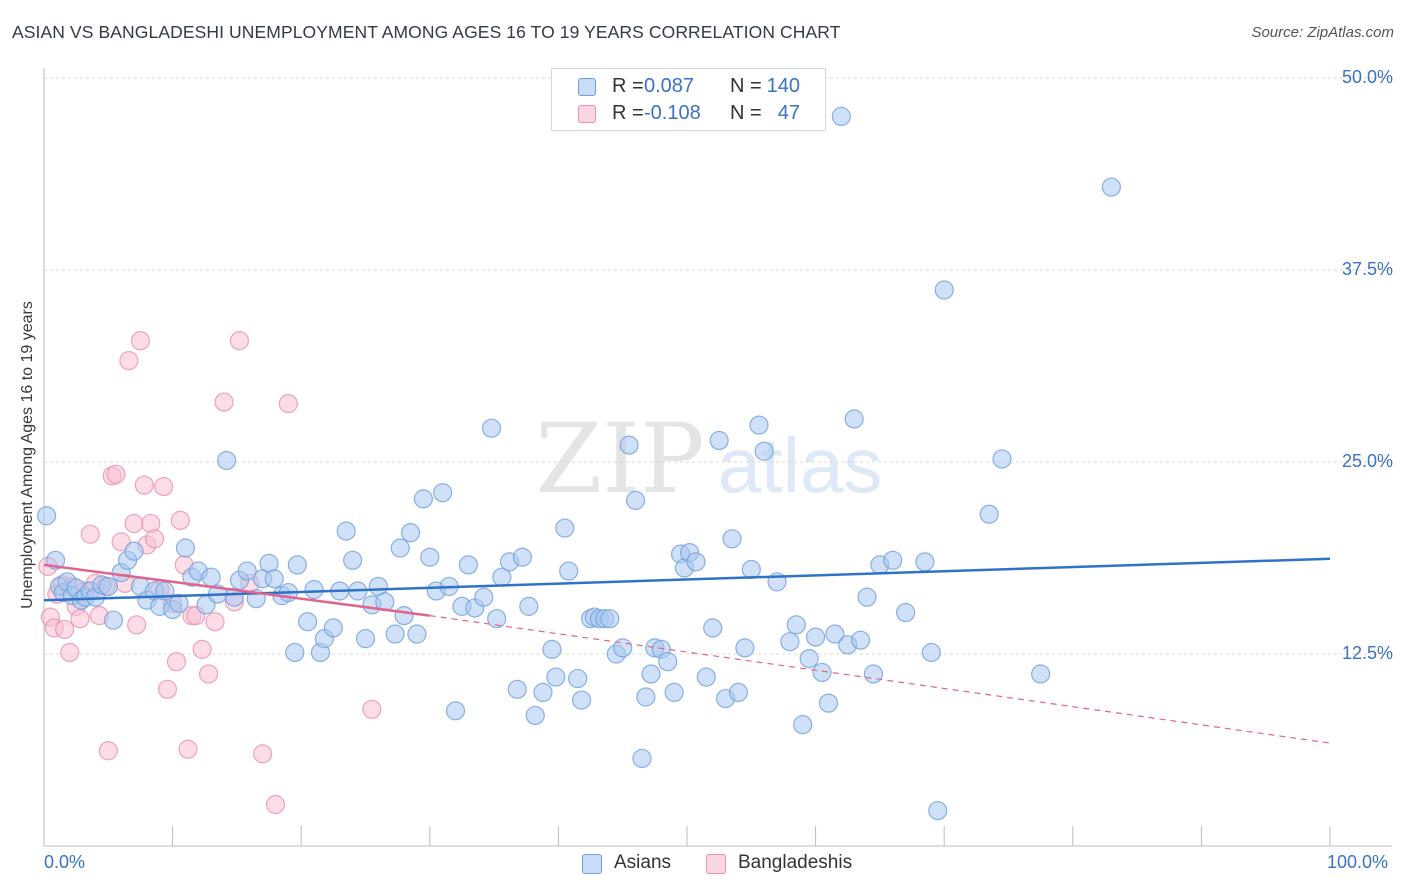 Image resolution: width=1406 pixels, height=892 pixels. What do you see at coordinates (1367, 269) in the screenshot?
I see `y-tick-label: 37.5%` at bounding box center [1367, 269].